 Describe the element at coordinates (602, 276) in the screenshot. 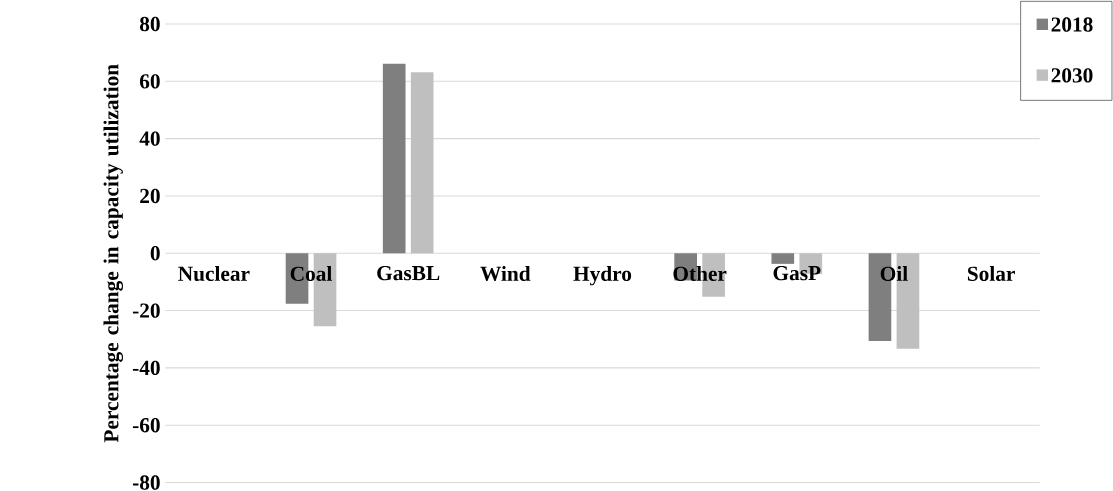

I see `x-tick-label: Hydro` at that location.